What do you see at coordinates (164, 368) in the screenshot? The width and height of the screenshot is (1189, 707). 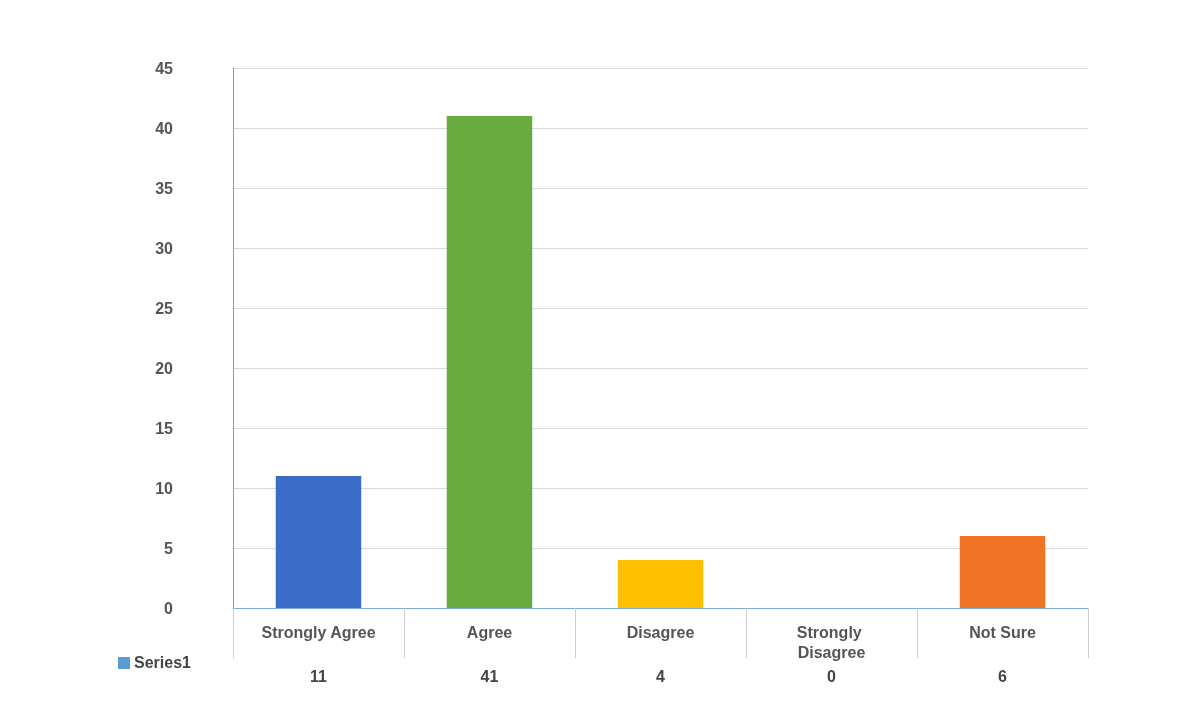 I see `y-tick-label: 20` at bounding box center [164, 368].